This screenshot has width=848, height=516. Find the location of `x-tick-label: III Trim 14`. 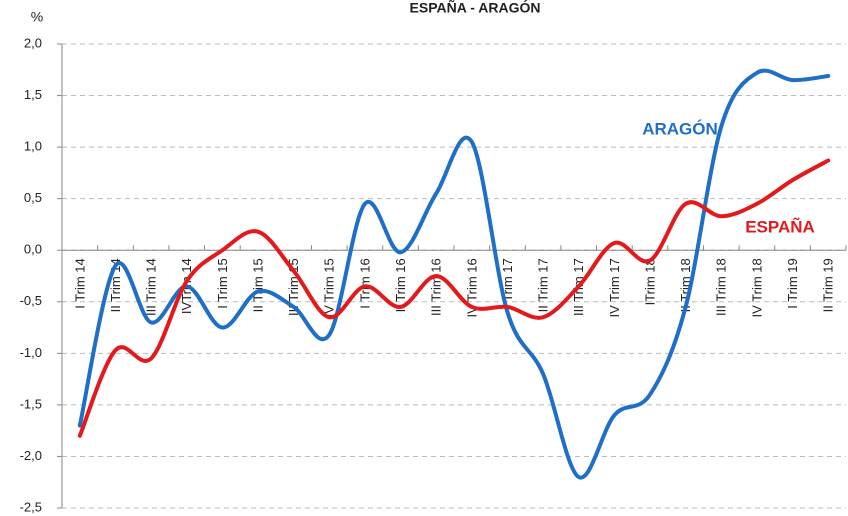

x-tick-label: III Trim 14 is located at coordinates (151, 287).